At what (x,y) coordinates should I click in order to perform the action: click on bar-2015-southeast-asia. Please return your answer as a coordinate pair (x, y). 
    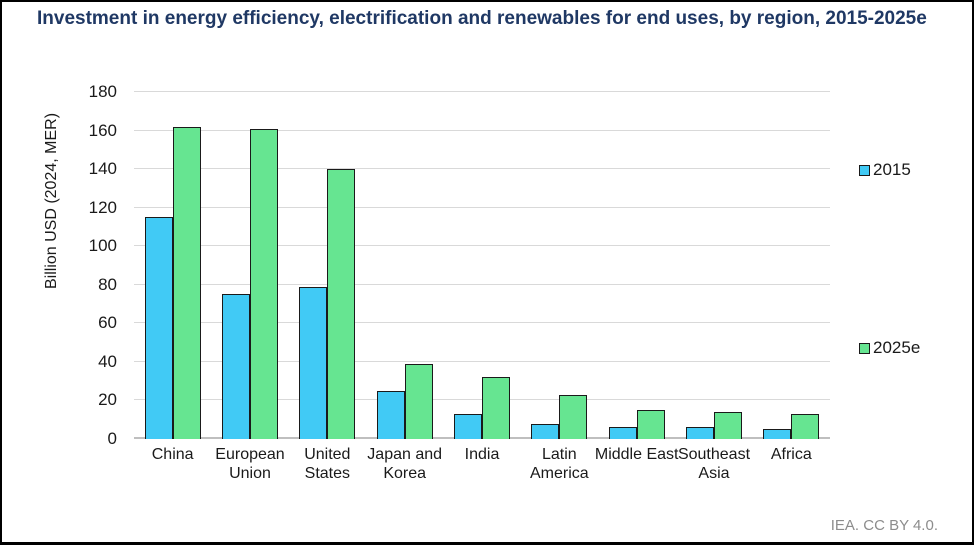
    Looking at the image, I should click on (700, 433).